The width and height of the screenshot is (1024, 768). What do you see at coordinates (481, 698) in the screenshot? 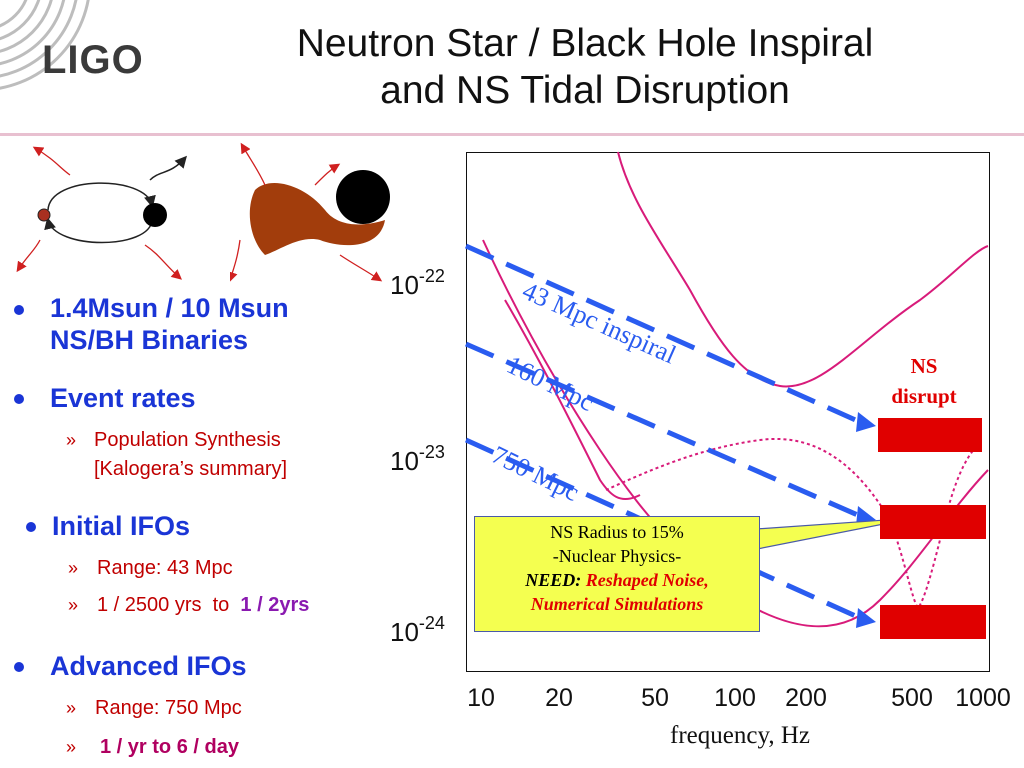
I see `x-tick-10: 10` at bounding box center [481, 698].